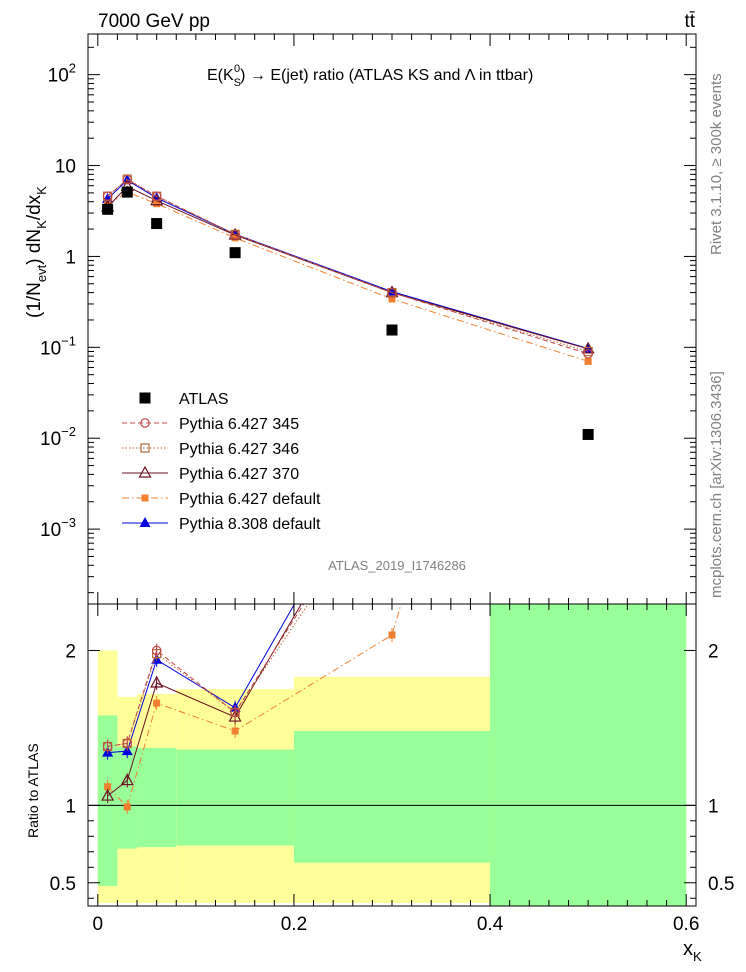 This screenshot has height=972, width=746. Describe the element at coordinates (154, 21) in the screenshot. I see `header-energy-label: 7000 GeV pp` at that location.